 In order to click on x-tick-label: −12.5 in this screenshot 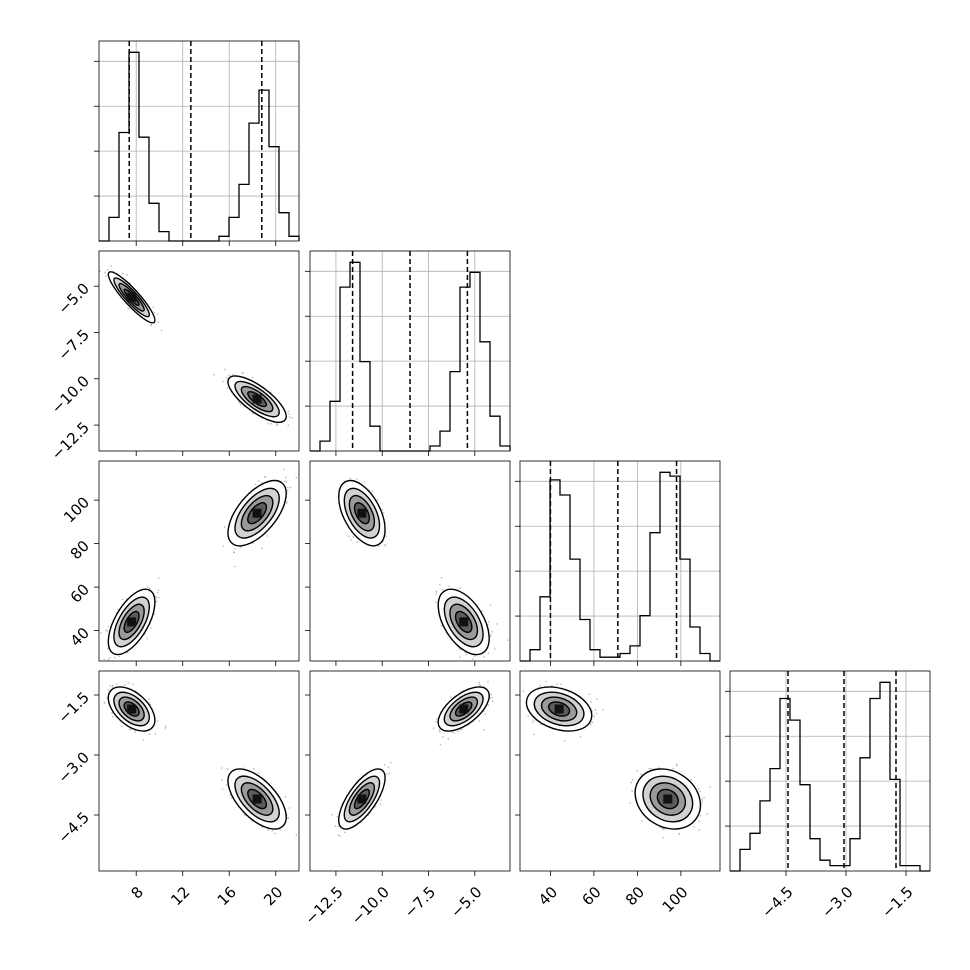, I will do `click(323, 905)`.